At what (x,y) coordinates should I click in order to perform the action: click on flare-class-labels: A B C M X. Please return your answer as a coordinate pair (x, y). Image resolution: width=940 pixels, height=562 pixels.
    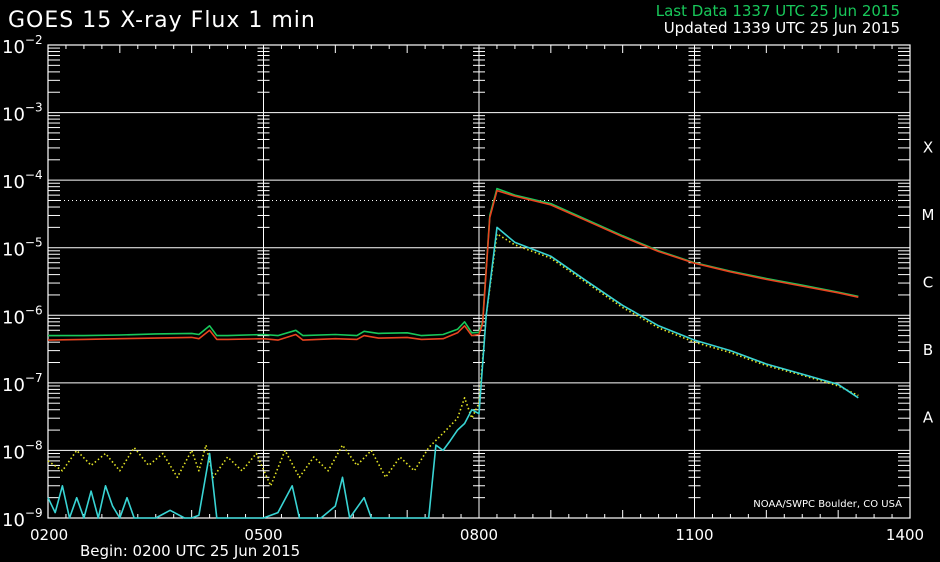
    Looking at the image, I should click on (928, 282).